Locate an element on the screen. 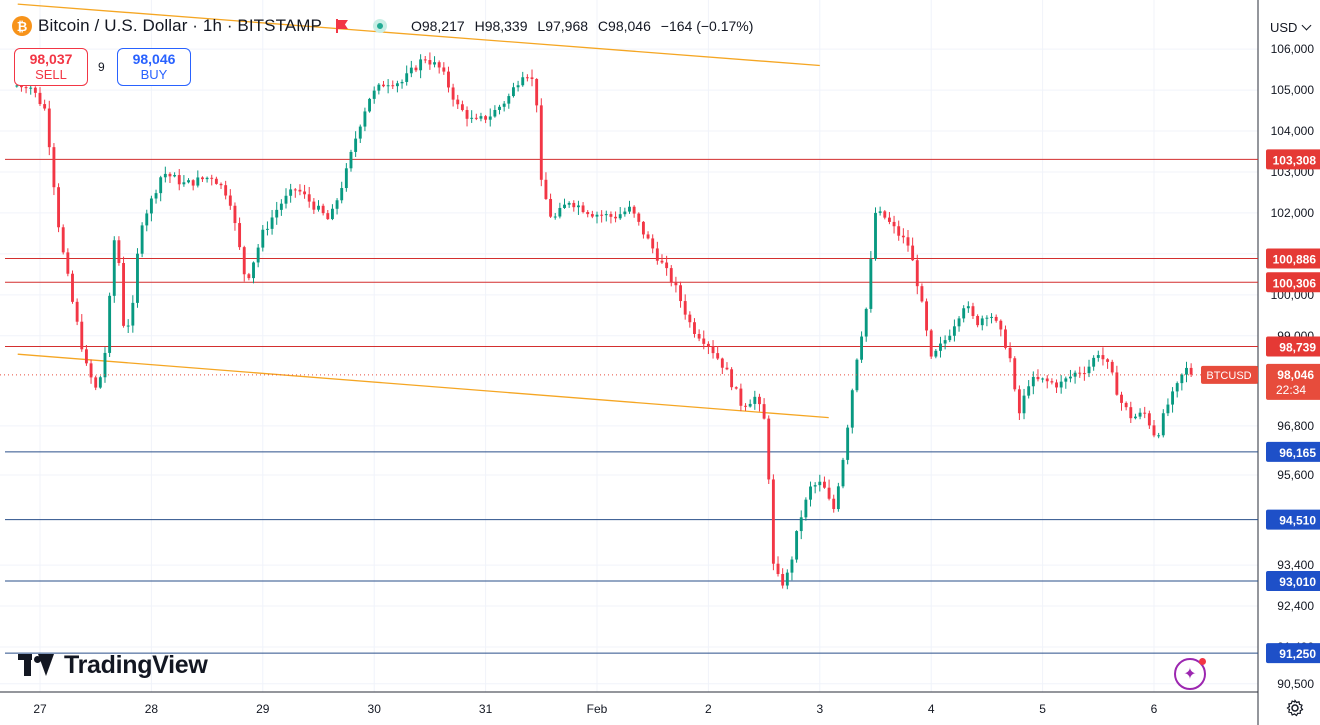 The image size is (1320, 725). tradingview-mark-icon is located at coordinates (37, 665).